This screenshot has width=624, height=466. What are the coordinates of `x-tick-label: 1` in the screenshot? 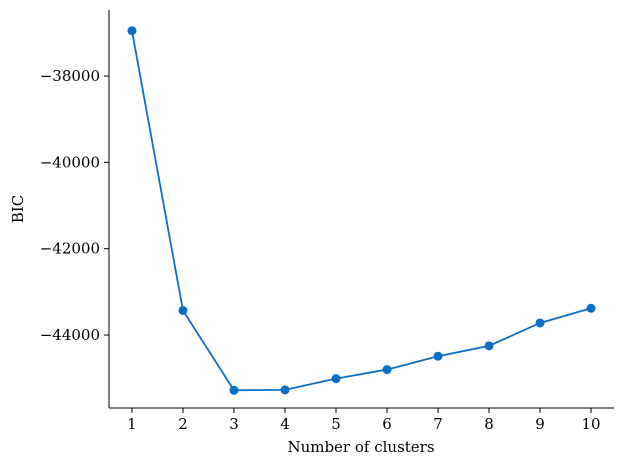 It's located at (132, 424).